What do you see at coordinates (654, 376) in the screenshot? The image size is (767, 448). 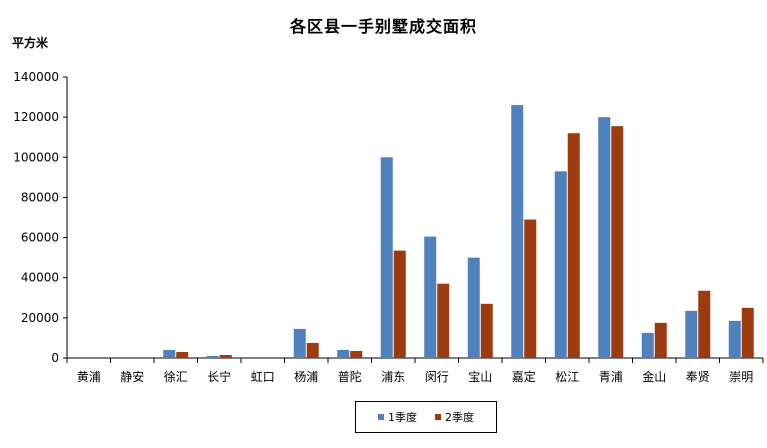 I see `x-tick-label: 金山` at bounding box center [654, 376].